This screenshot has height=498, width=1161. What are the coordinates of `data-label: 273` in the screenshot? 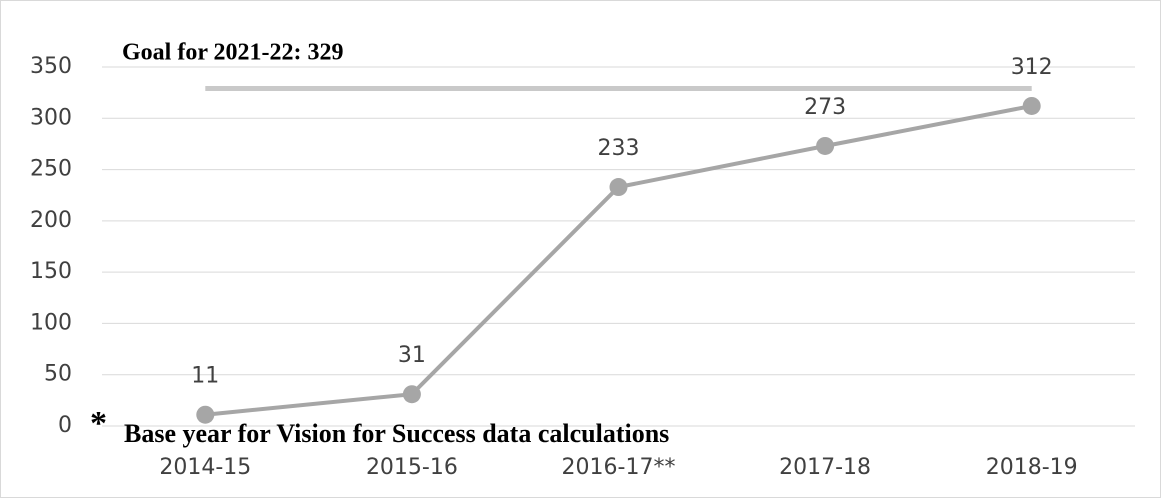 It's located at (825, 107).